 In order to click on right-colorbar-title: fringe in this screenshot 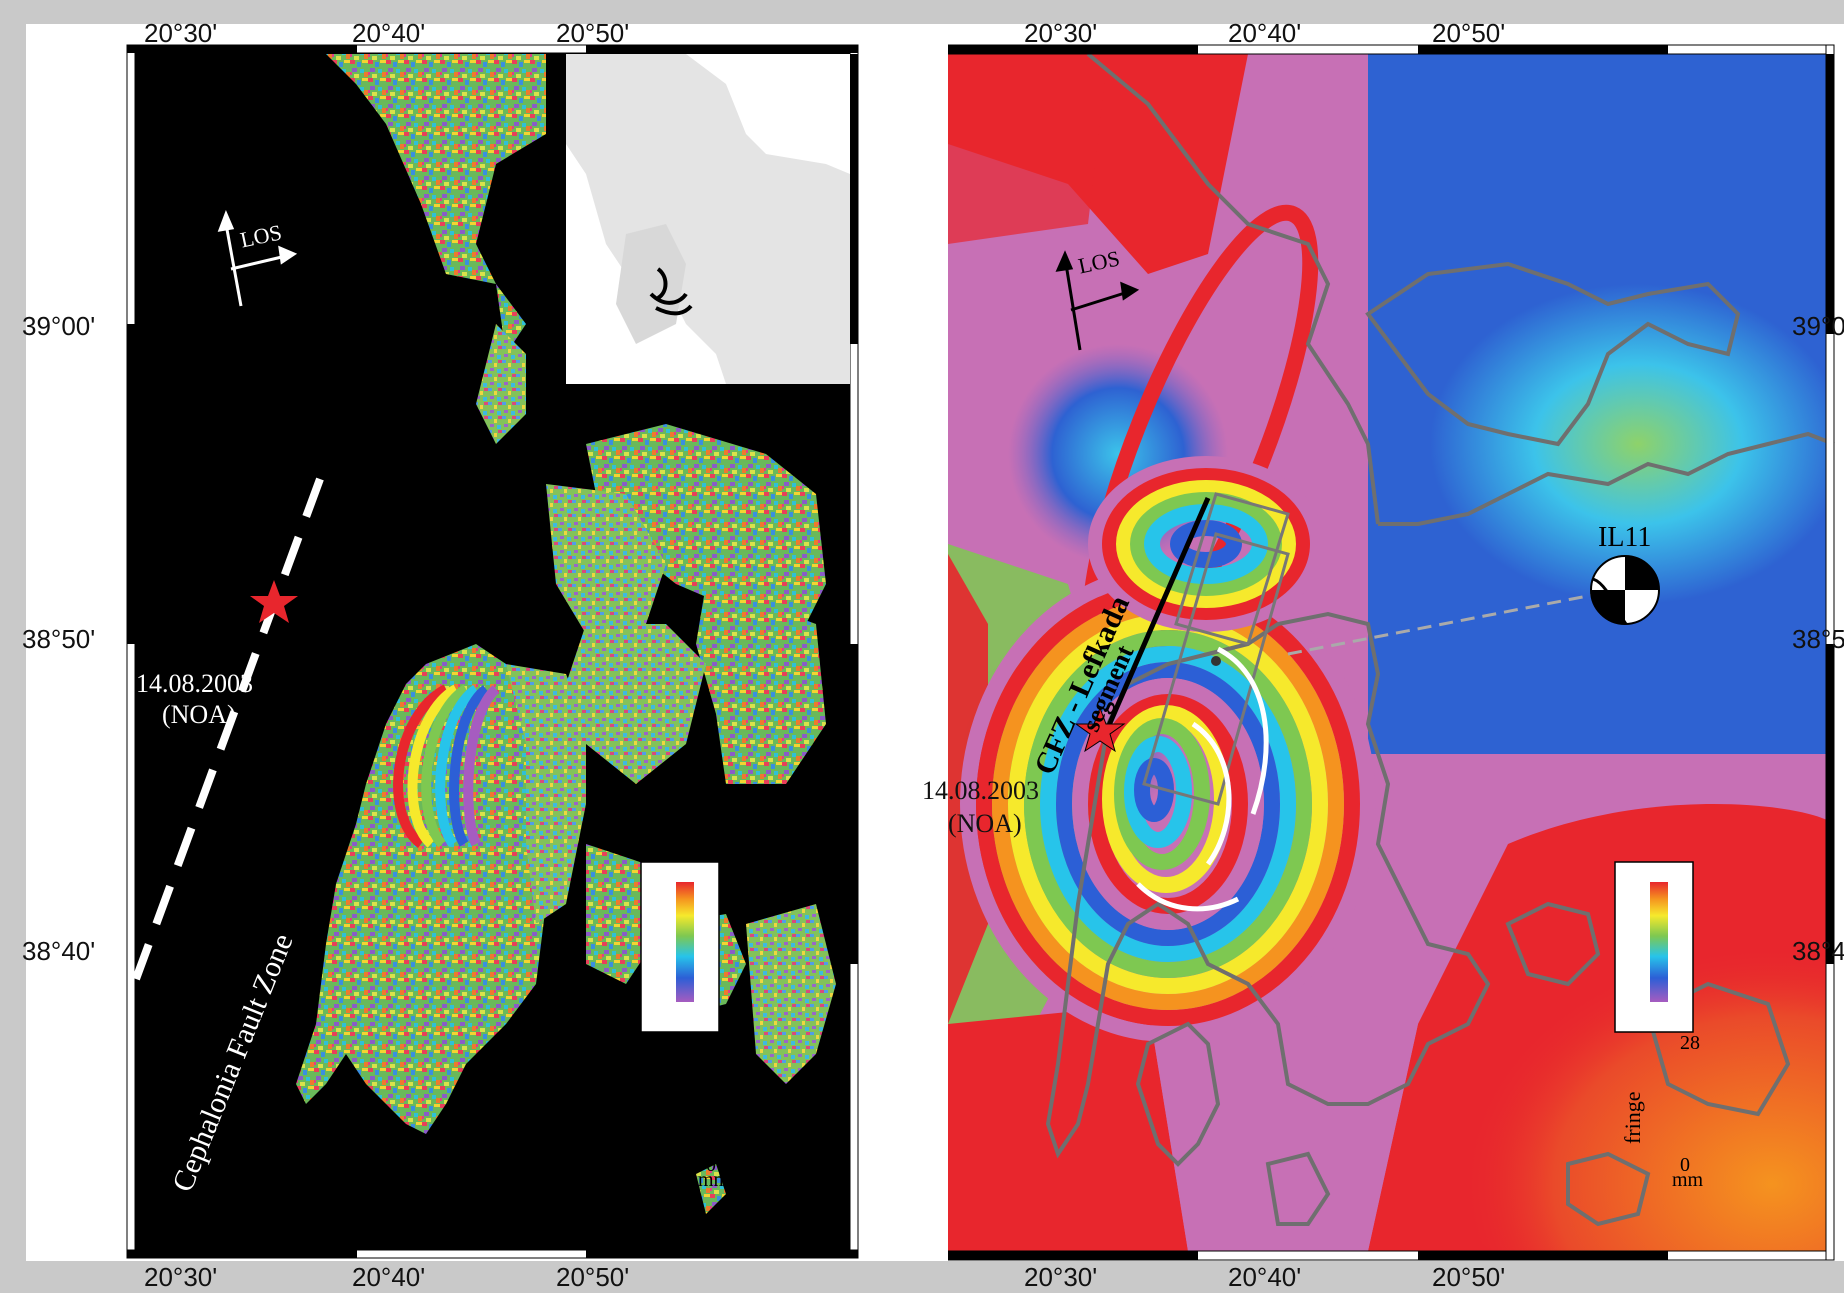, I will do `click(1632, 1117)`.